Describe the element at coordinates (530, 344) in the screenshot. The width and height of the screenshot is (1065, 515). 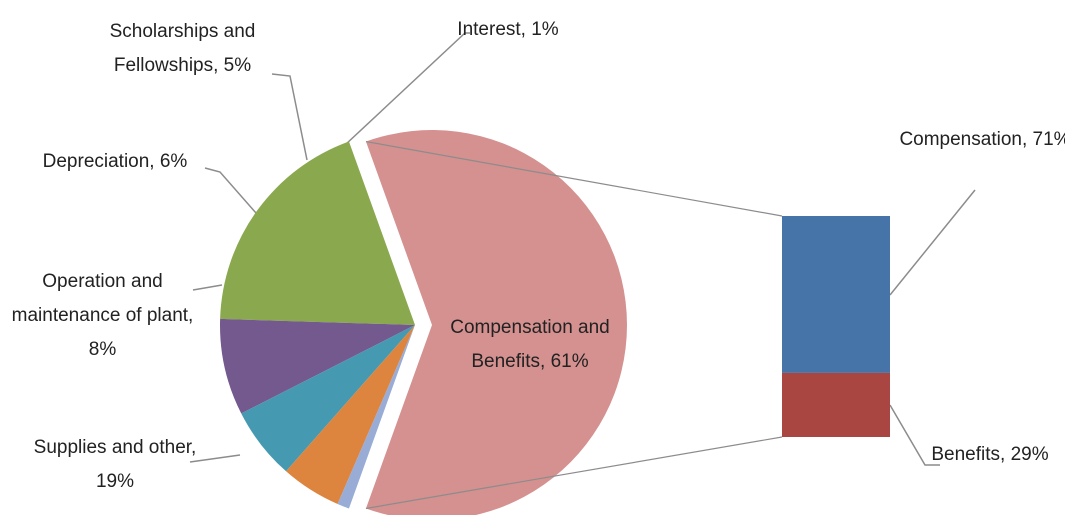
I see `data-label: Compensation and Benefits, 61%` at that location.